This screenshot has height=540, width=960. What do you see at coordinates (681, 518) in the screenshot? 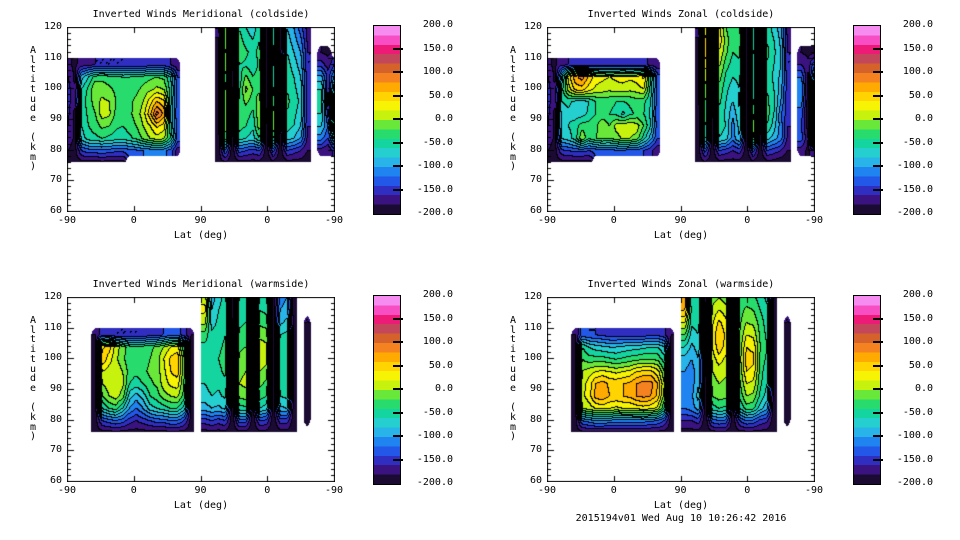
I see `version-timestamp: 2015194v01 Wed Aug 10 10:26:42 2016` at bounding box center [681, 518].